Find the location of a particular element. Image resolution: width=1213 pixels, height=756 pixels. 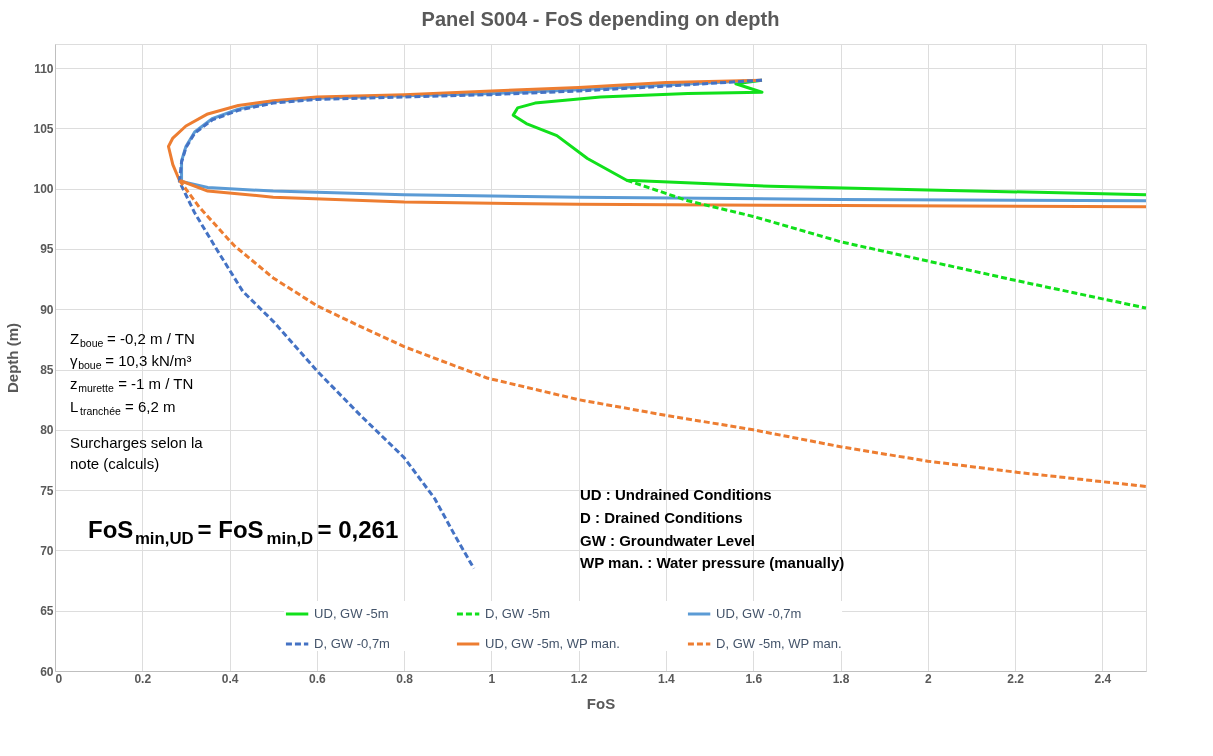

x-tick-label: 2 is located at coordinates (928, 678).